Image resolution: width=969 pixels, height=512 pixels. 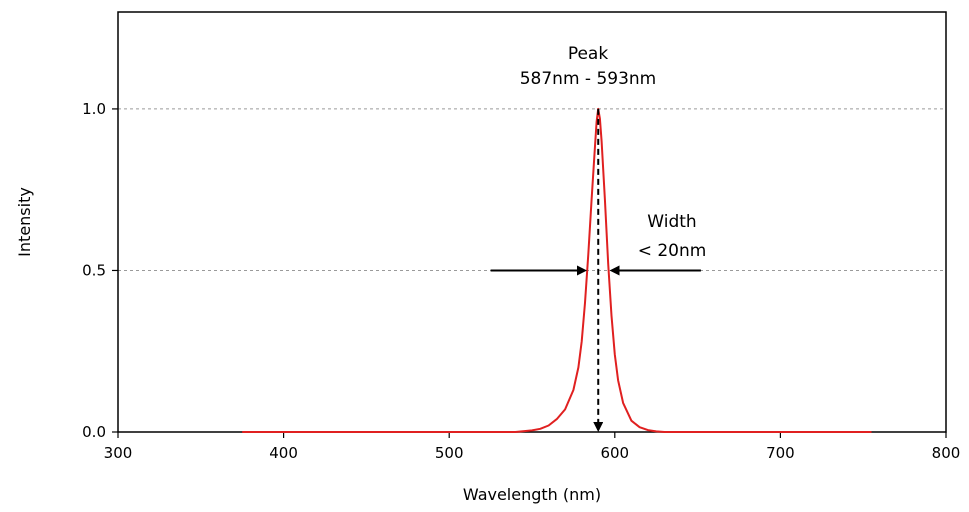 What do you see at coordinates (283, 453) in the screenshot?
I see `x-tick-label: 400` at bounding box center [283, 453].